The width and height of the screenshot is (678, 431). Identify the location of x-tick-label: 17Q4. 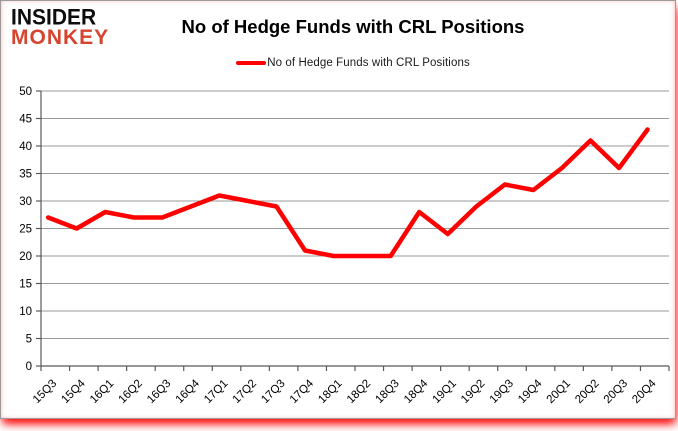
(302, 391).